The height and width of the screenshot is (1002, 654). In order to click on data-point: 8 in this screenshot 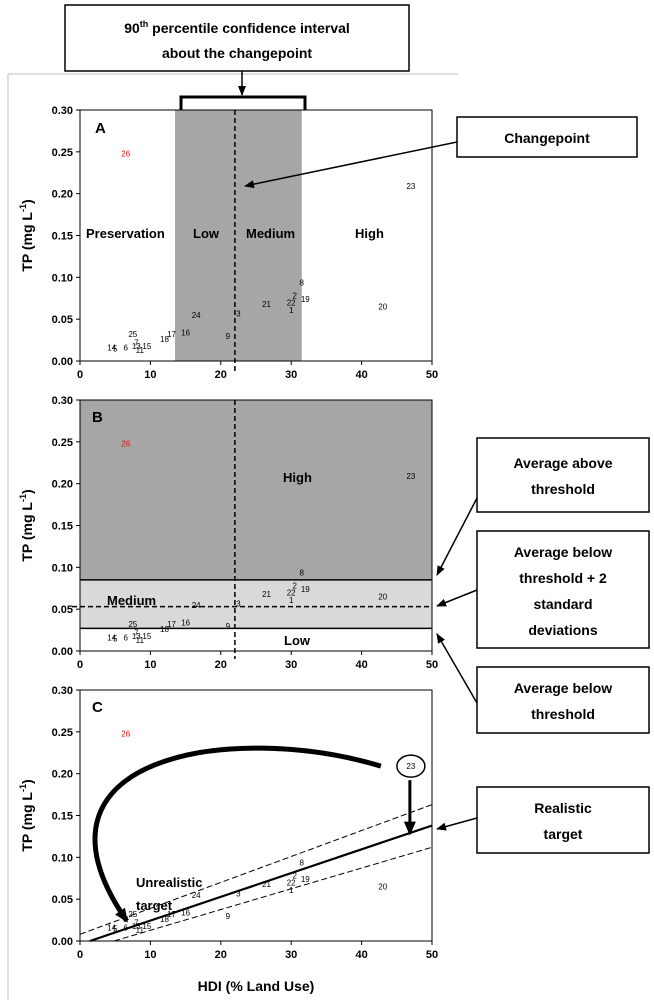, I will do `click(302, 572)`.